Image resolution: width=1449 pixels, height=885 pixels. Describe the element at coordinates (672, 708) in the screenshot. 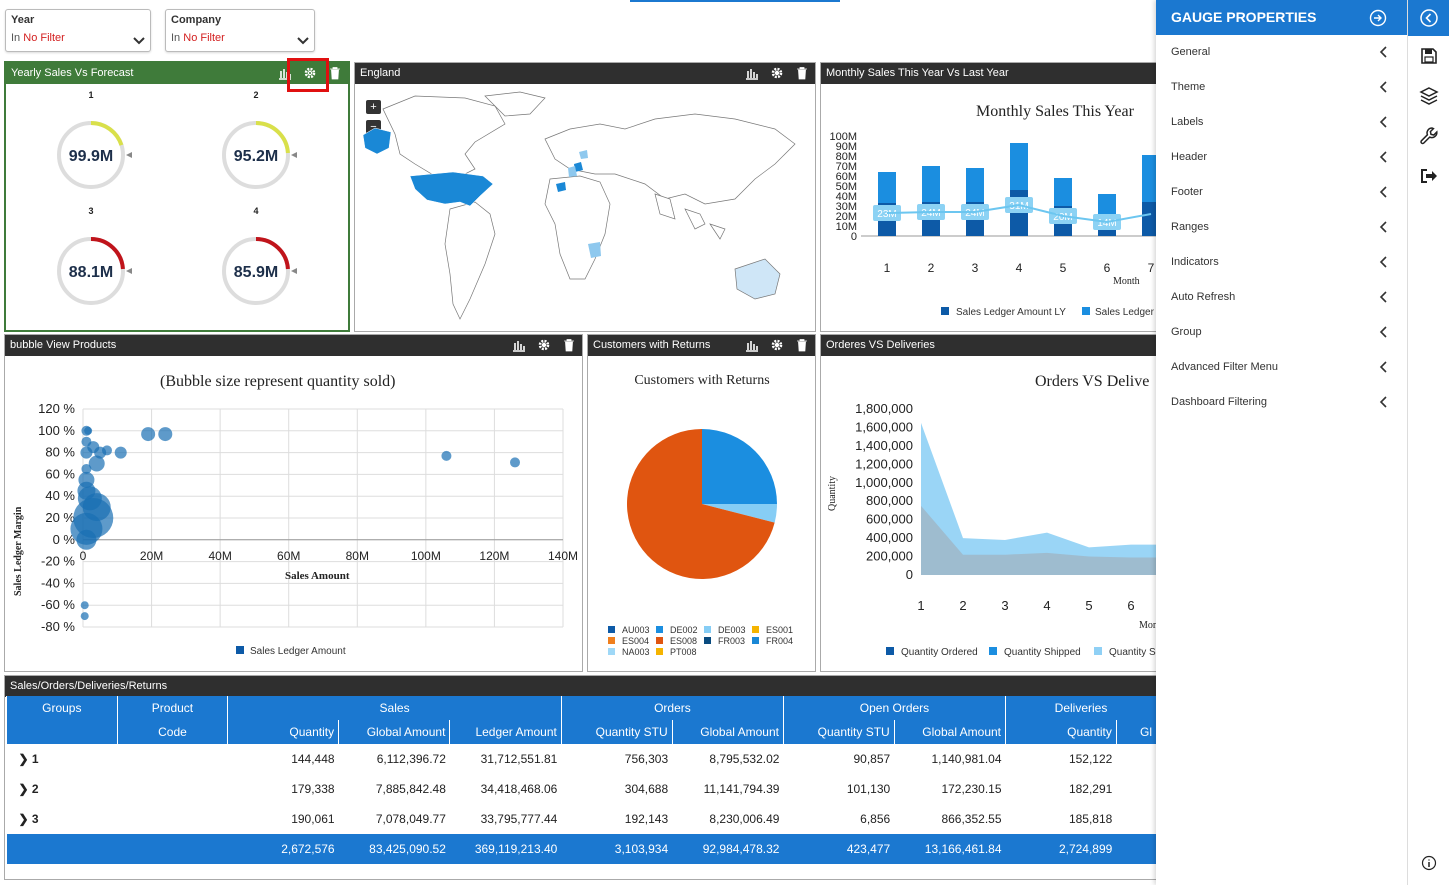

I see `column-group-header: Orders` at that location.